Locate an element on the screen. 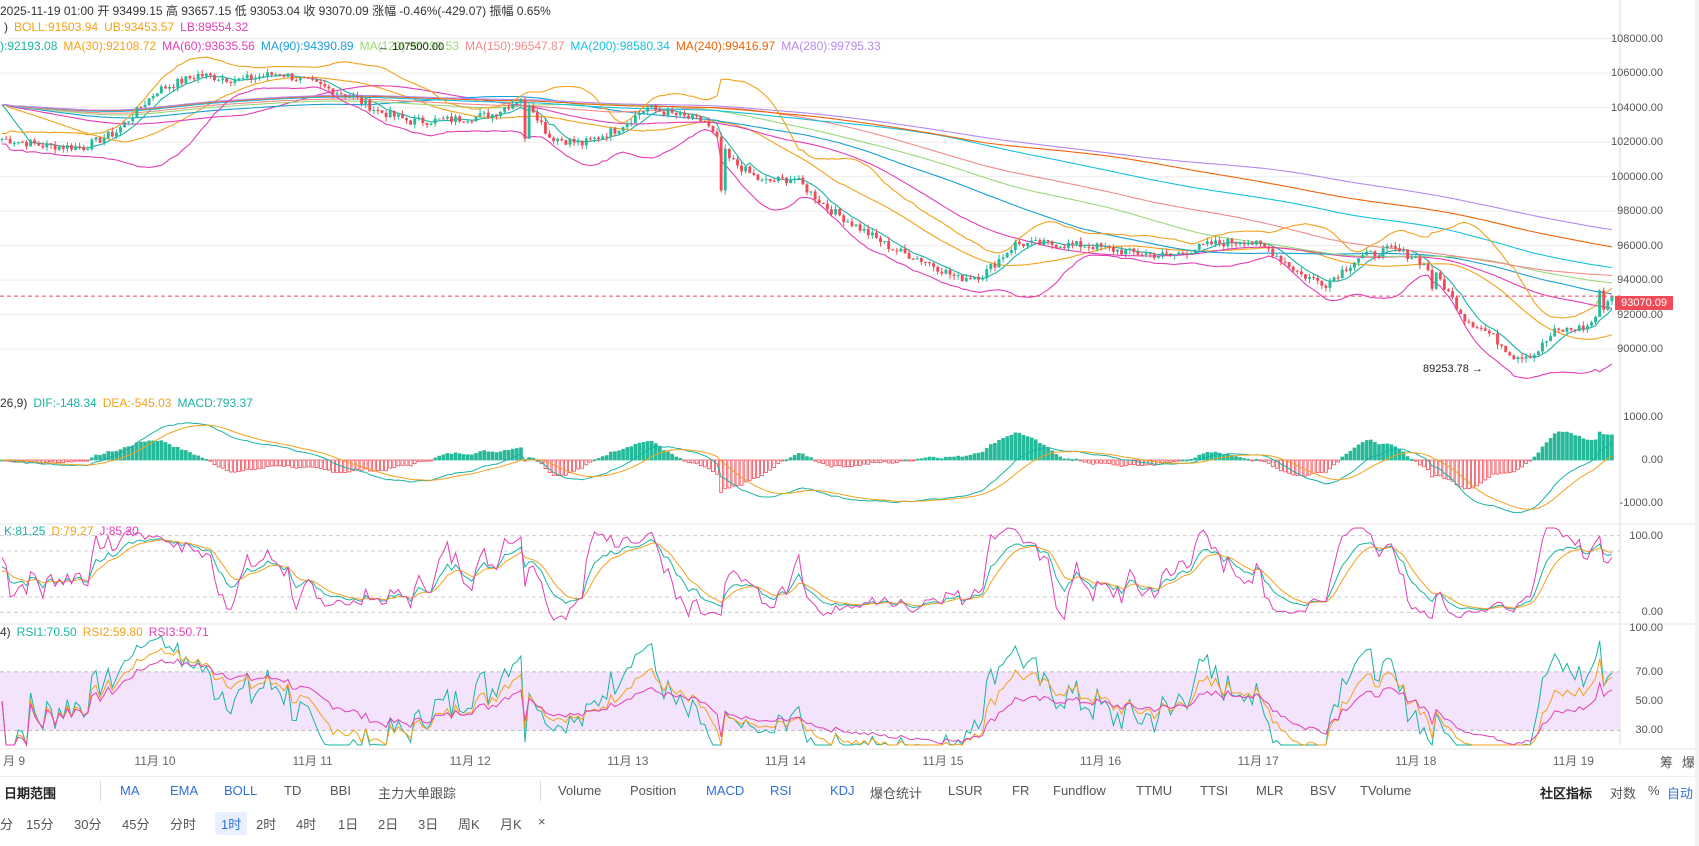 Image resolution: width=1699 pixels, height=846 pixels. chart-tool-0: 社区指标 is located at coordinates (1566, 793).